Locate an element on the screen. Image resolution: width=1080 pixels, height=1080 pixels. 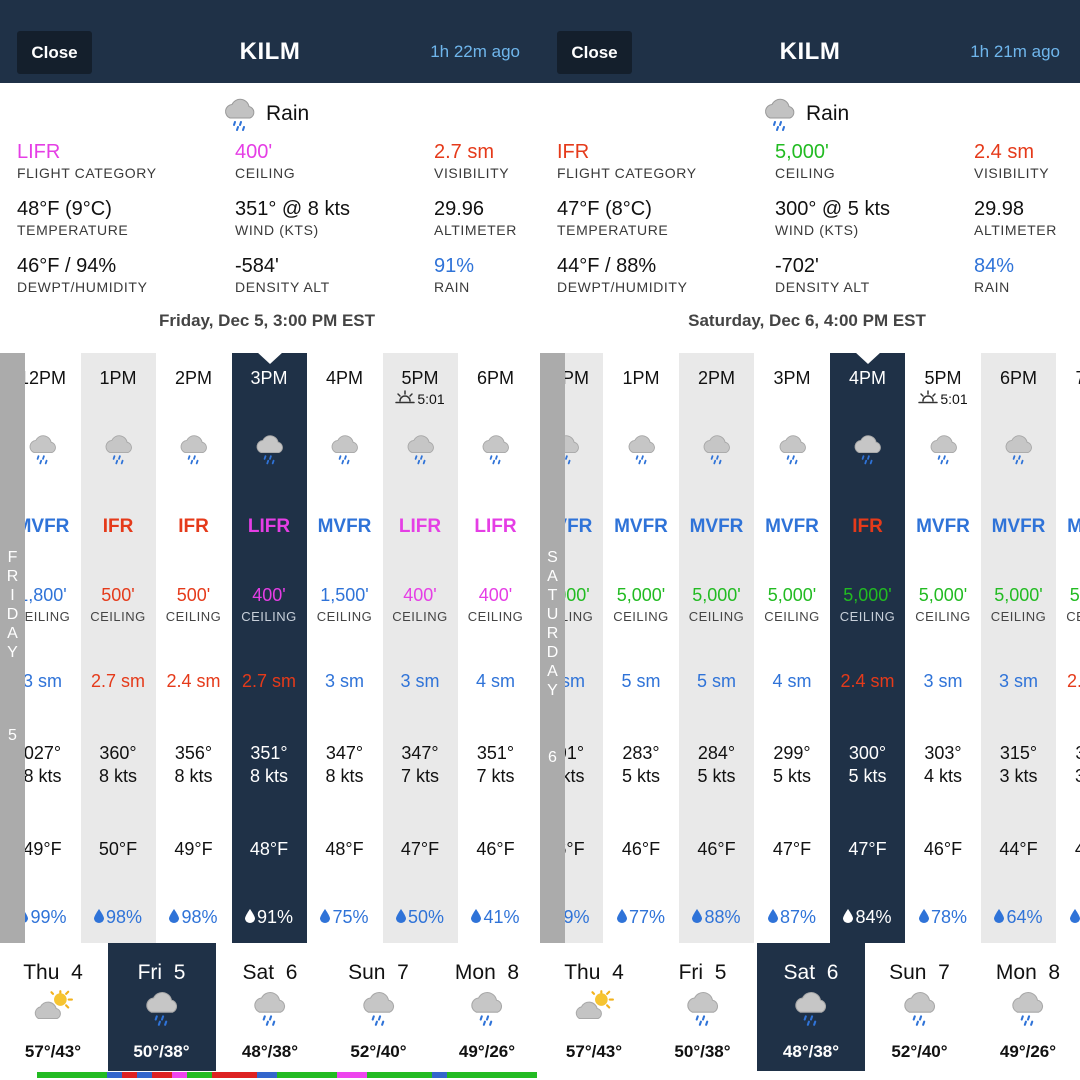
day-name: Mon 8 is located at coordinates (1027, 973).